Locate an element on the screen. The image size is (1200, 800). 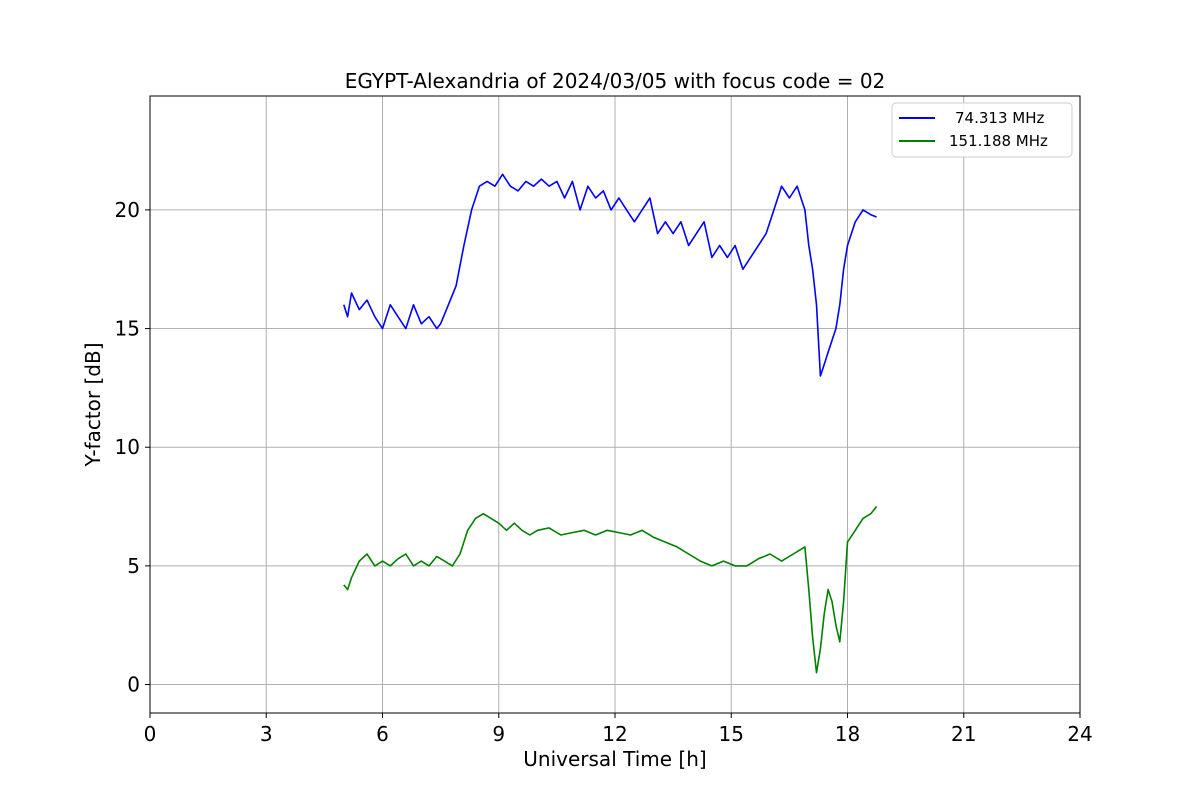
y-tick-label: 0 is located at coordinates (133, 685).